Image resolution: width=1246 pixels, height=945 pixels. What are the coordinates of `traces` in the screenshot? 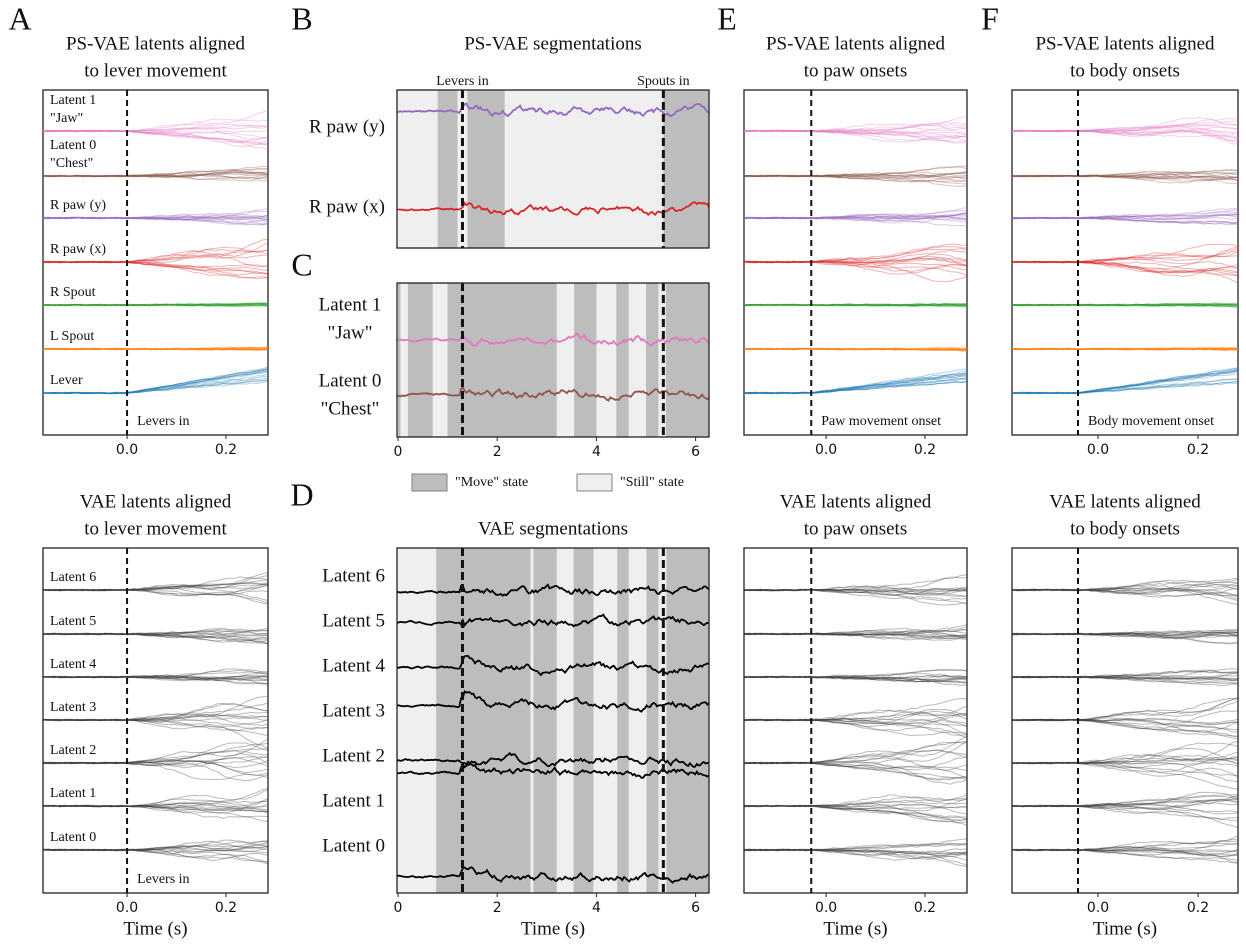 It's located at (155, 718).